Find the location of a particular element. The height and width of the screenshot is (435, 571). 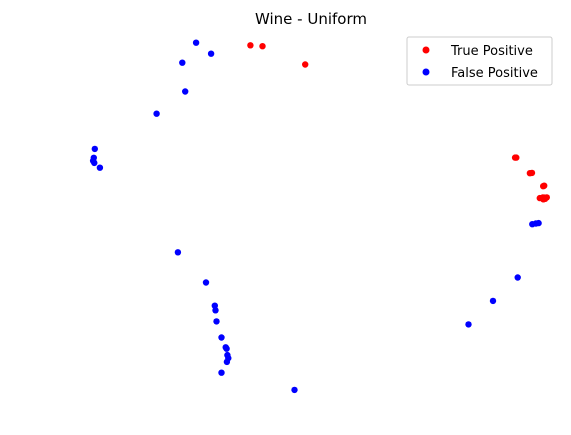

legend-marker-false-positive is located at coordinates (426, 72).